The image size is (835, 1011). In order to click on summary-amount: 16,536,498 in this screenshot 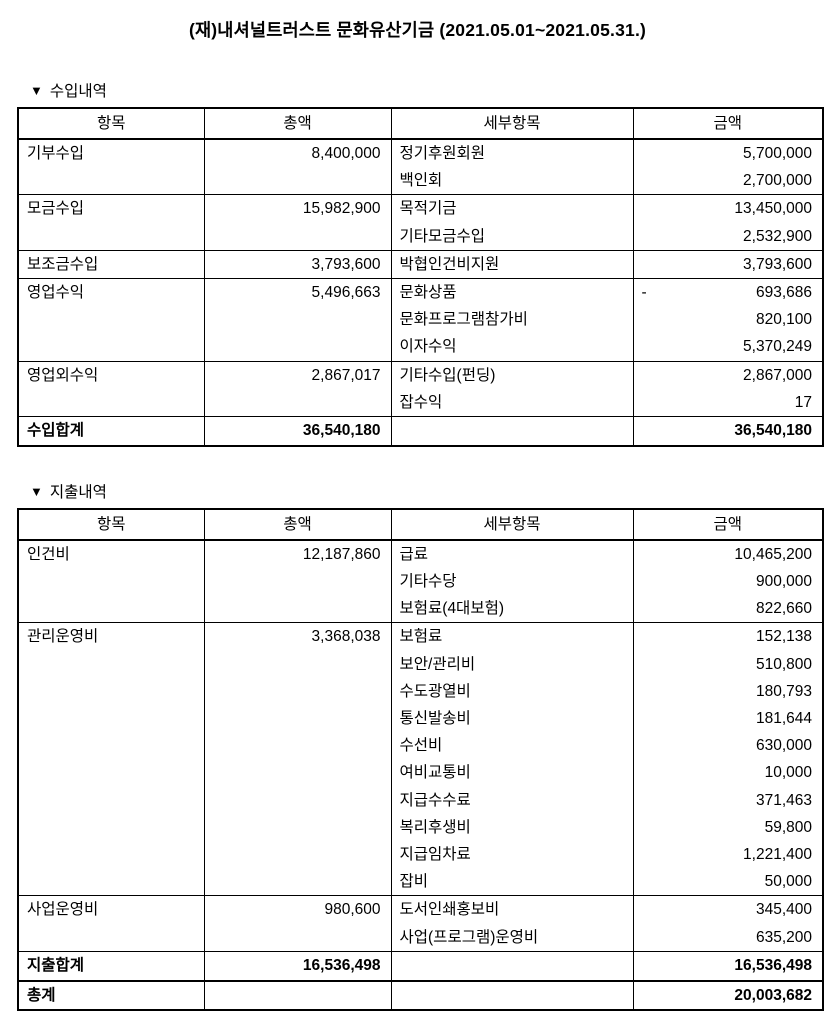, I will do `click(773, 966)`.